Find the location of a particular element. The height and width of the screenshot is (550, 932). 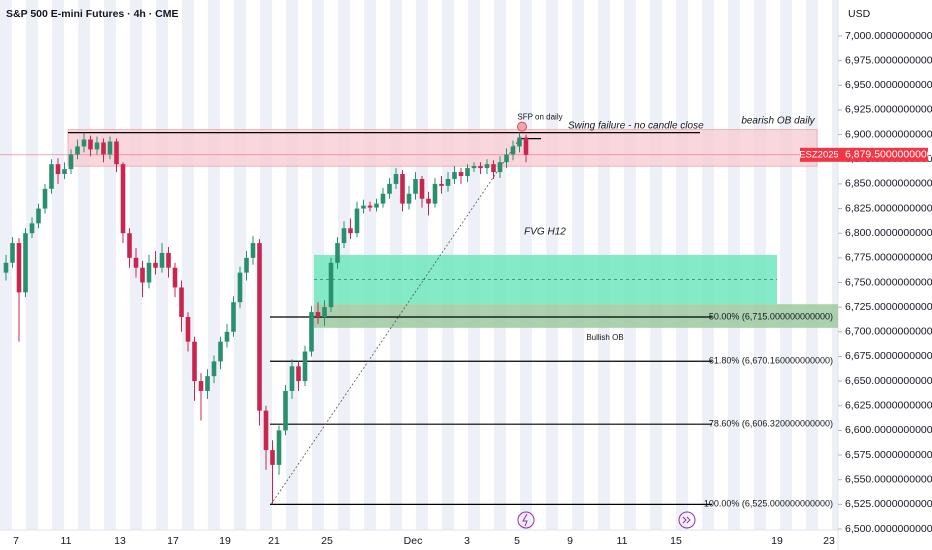

fib-label: 61.80% (6,670.160000000000) is located at coordinates (771, 361).